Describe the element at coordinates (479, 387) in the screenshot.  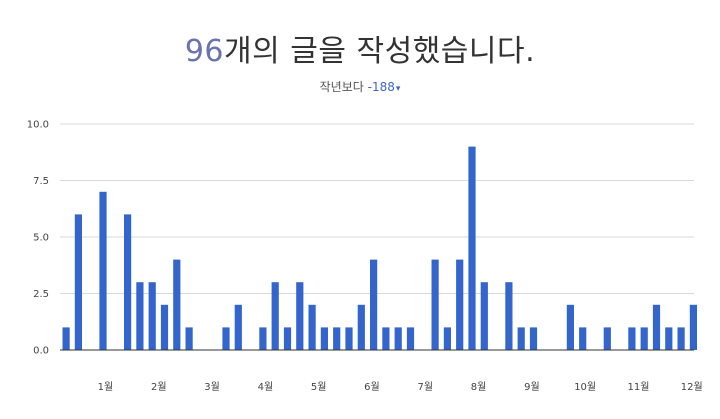
I see `x-tick-label: 8월` at that location.